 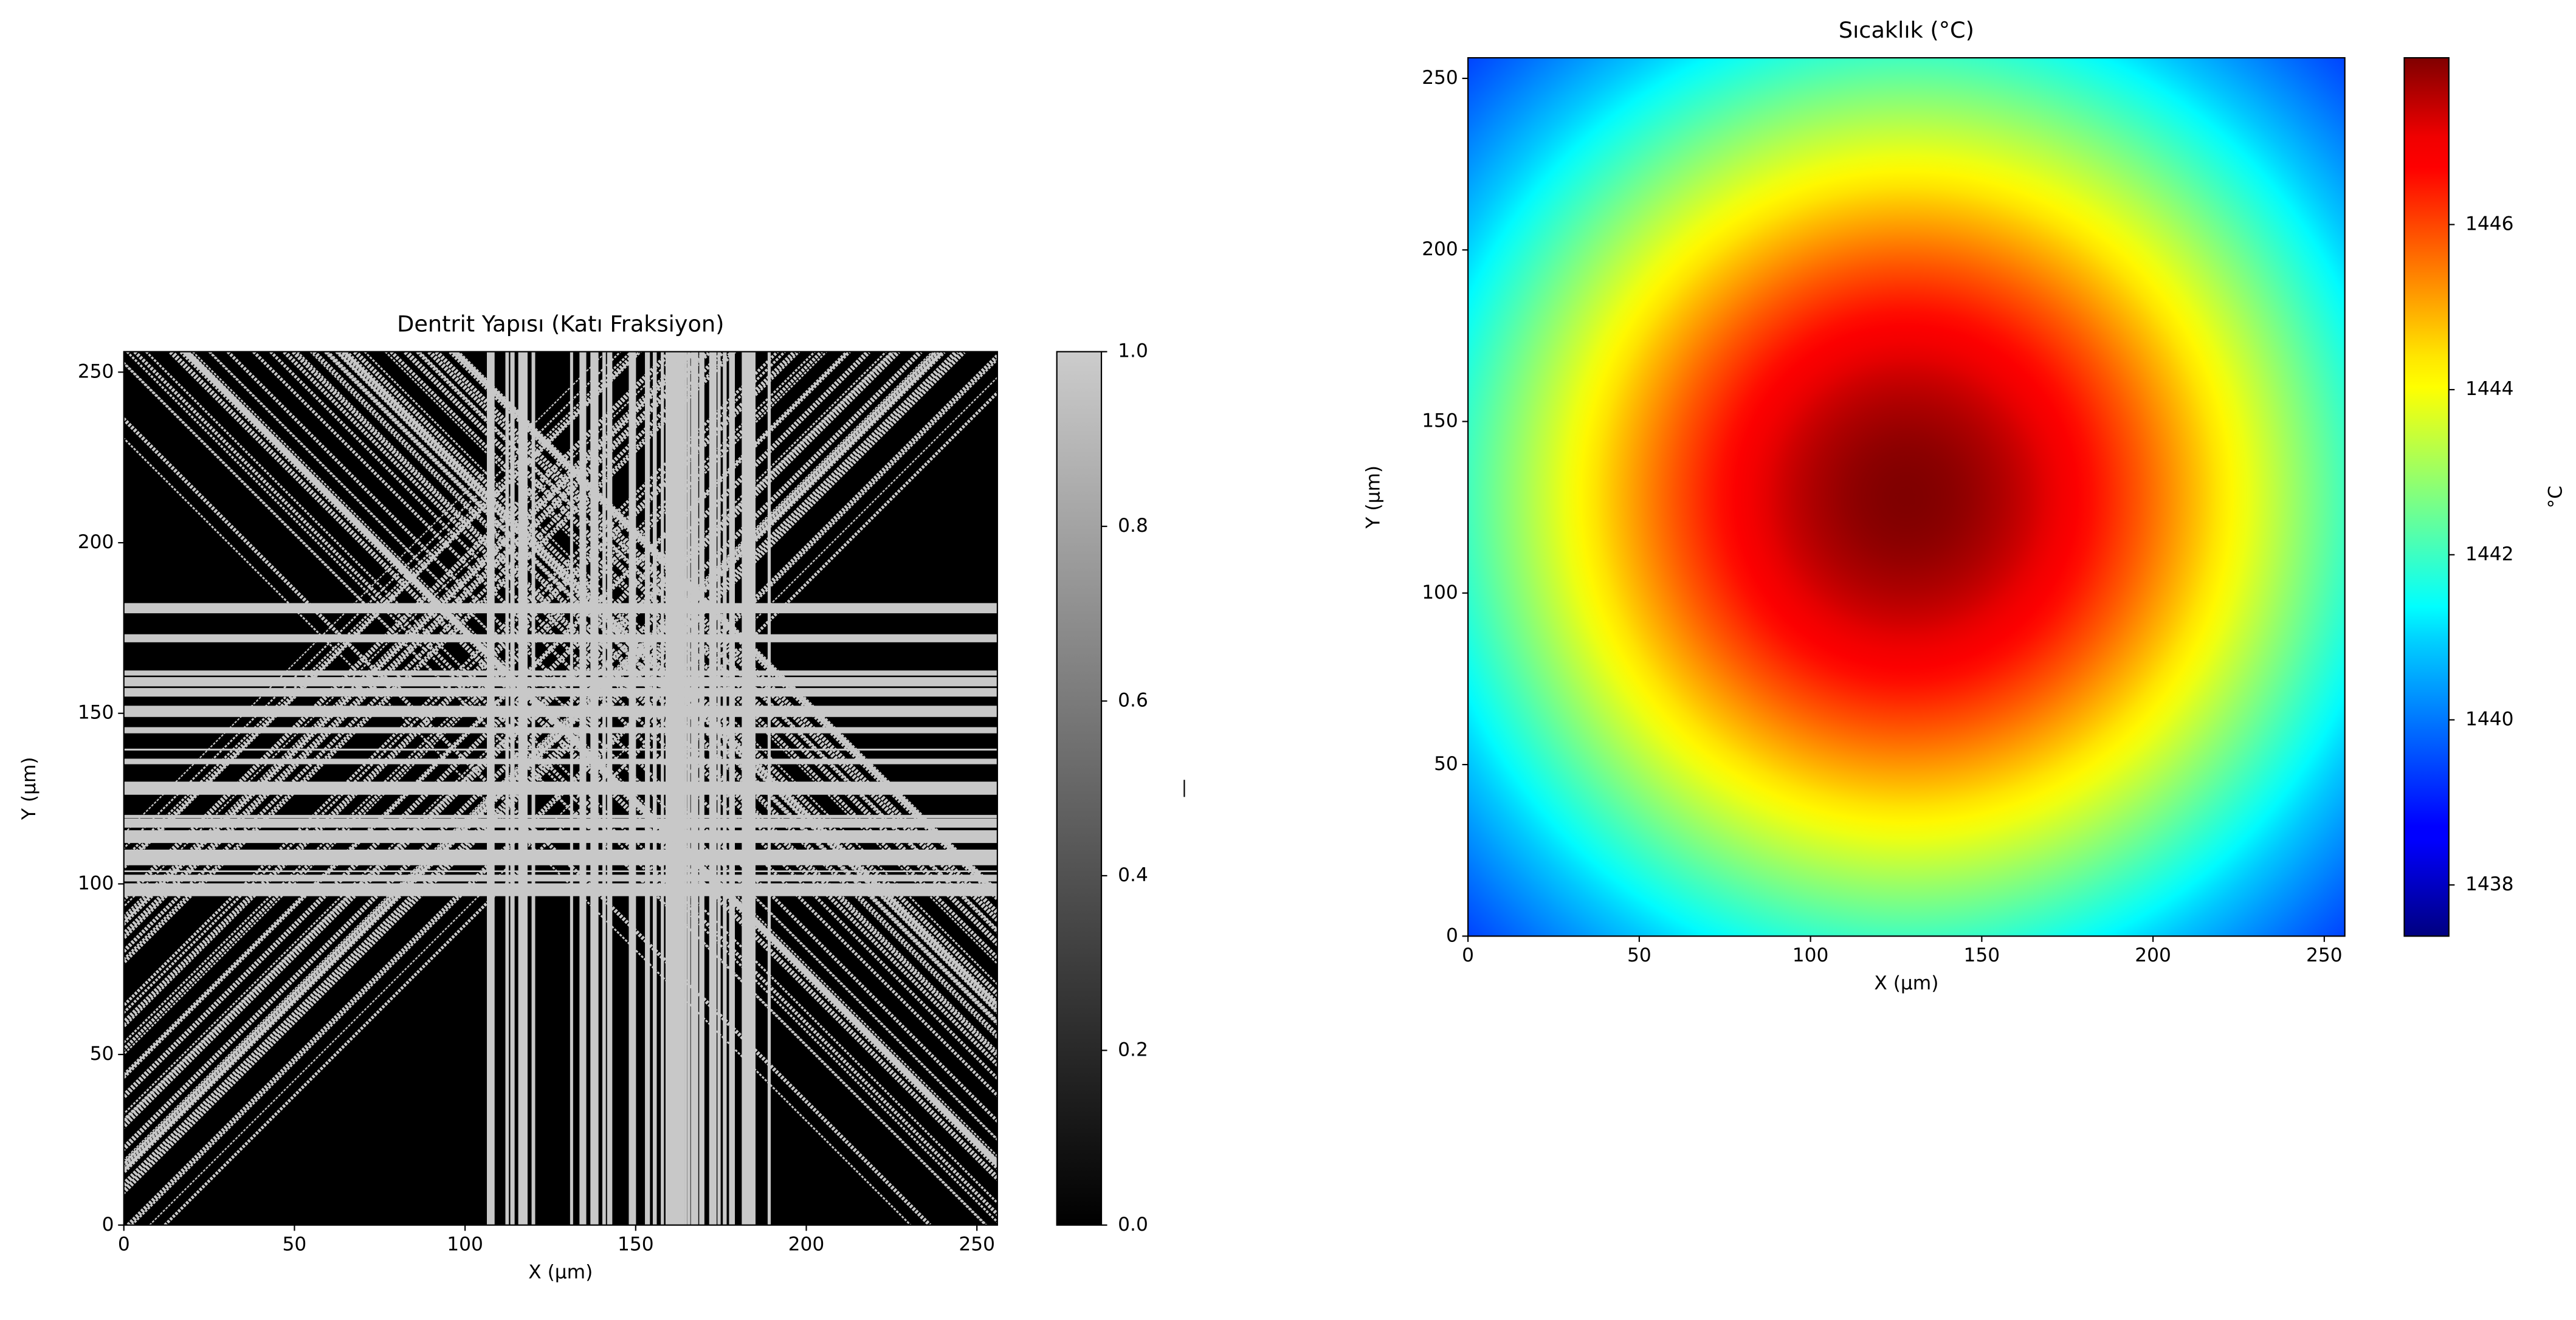 What do you see at coordinates (2489, 389) in the screenshot?
I see `colorbar-tick-label: 1444` at bounding box center [2489, 389].